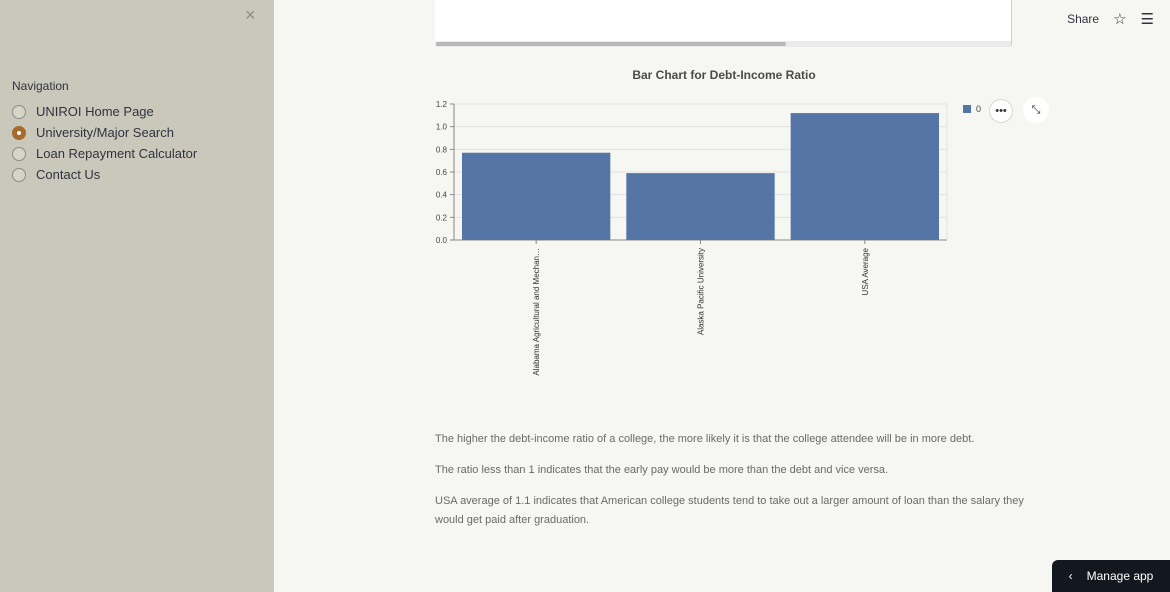 Image resolution: width=1170 pixels, height=592 pixels. Describe the element at coordinates (250, 15) in the screenshot. I see `close-icon: ×` at that location.